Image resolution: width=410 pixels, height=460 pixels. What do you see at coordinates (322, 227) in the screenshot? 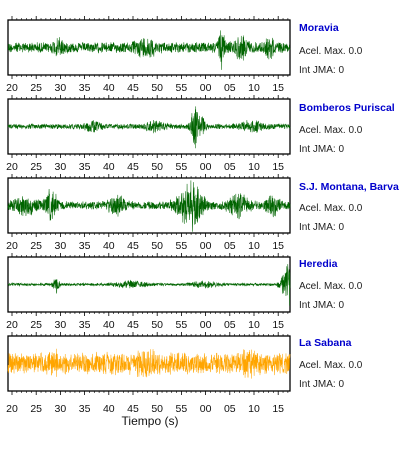
I see `int-jma-sj-montana-barva: Int JMA: 0` at bounding box center [322, 227].